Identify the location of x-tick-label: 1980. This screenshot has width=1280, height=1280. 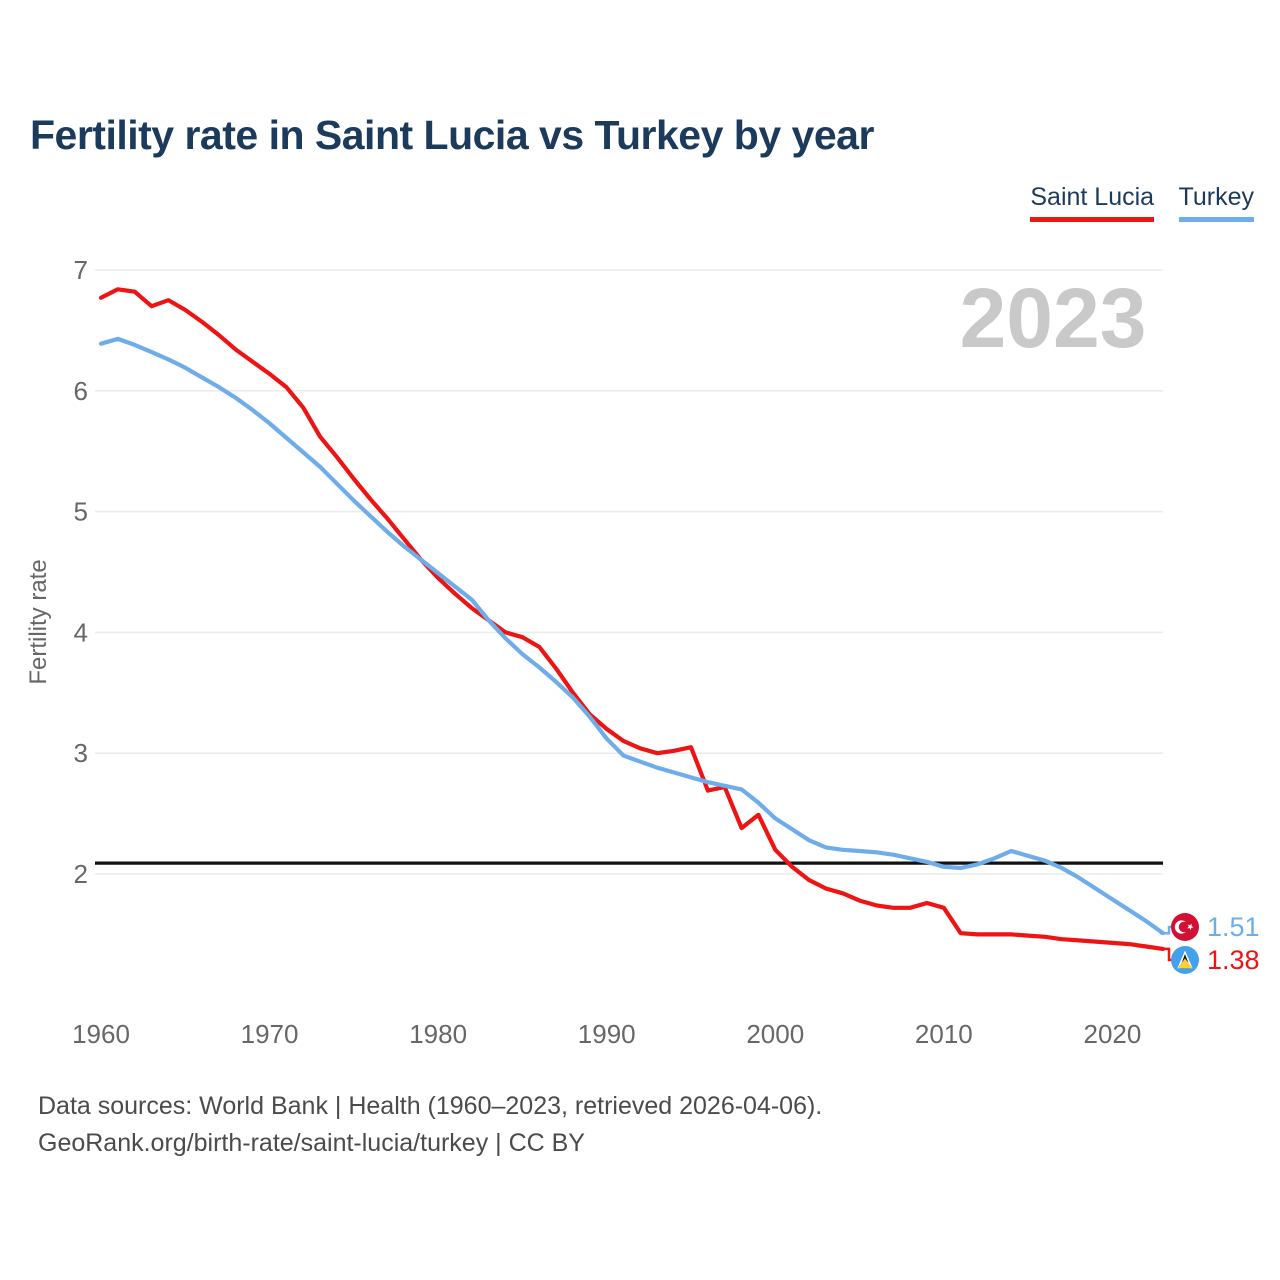
(438, 1034).